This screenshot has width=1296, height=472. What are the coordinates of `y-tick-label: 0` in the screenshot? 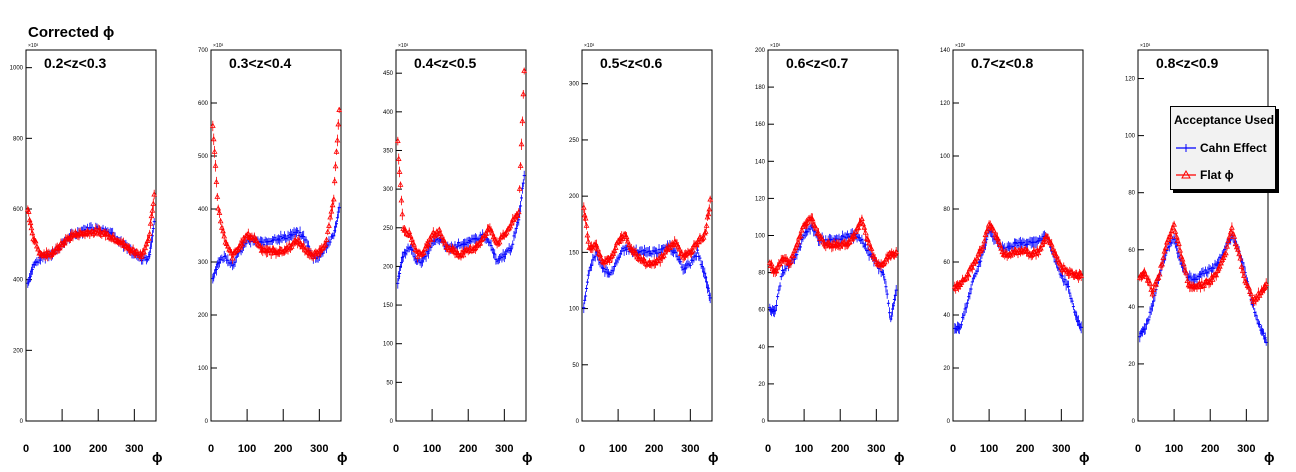 It's located at (22, 422).